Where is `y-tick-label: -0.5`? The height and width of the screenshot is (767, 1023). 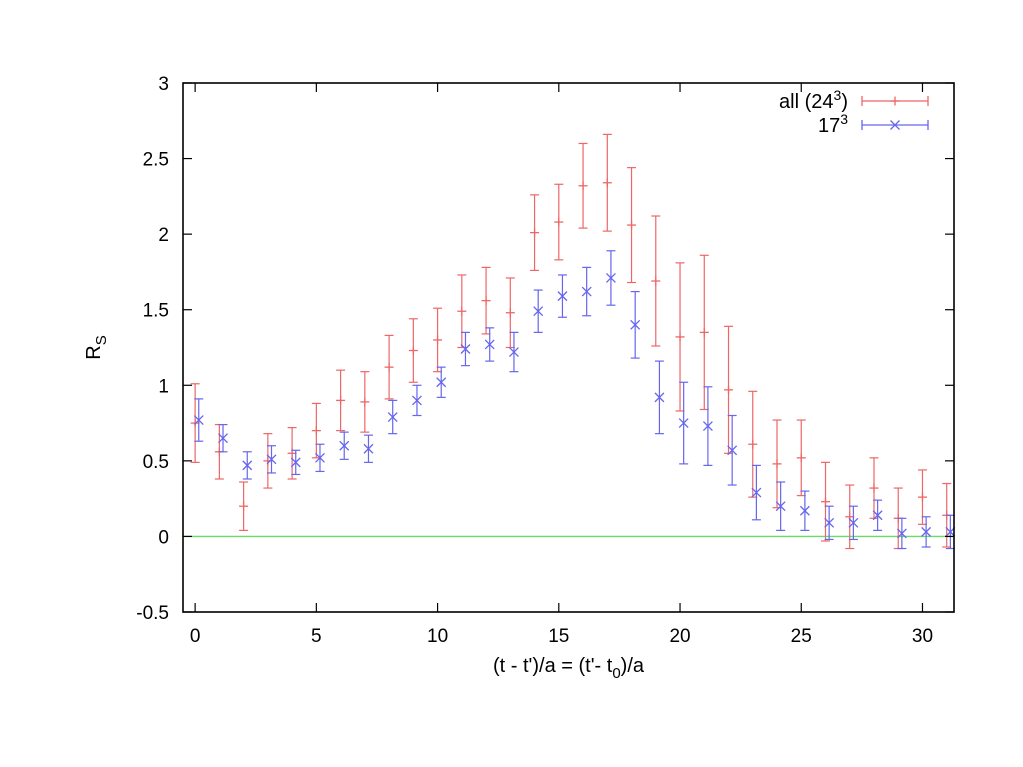 y-tick-label: -0.5 is located at coordinates (152, 613).